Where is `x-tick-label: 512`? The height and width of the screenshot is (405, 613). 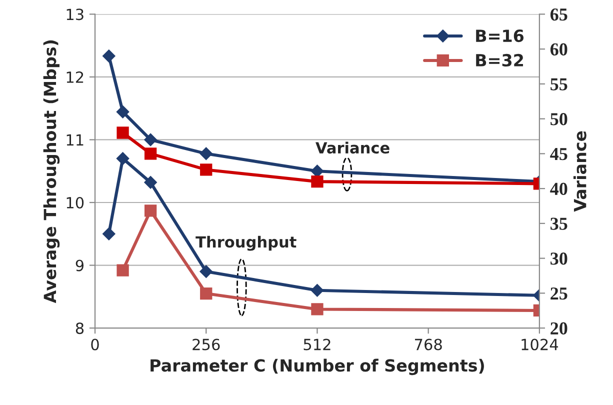
x-tick-label: 512 is located at coordinates (317, 344).